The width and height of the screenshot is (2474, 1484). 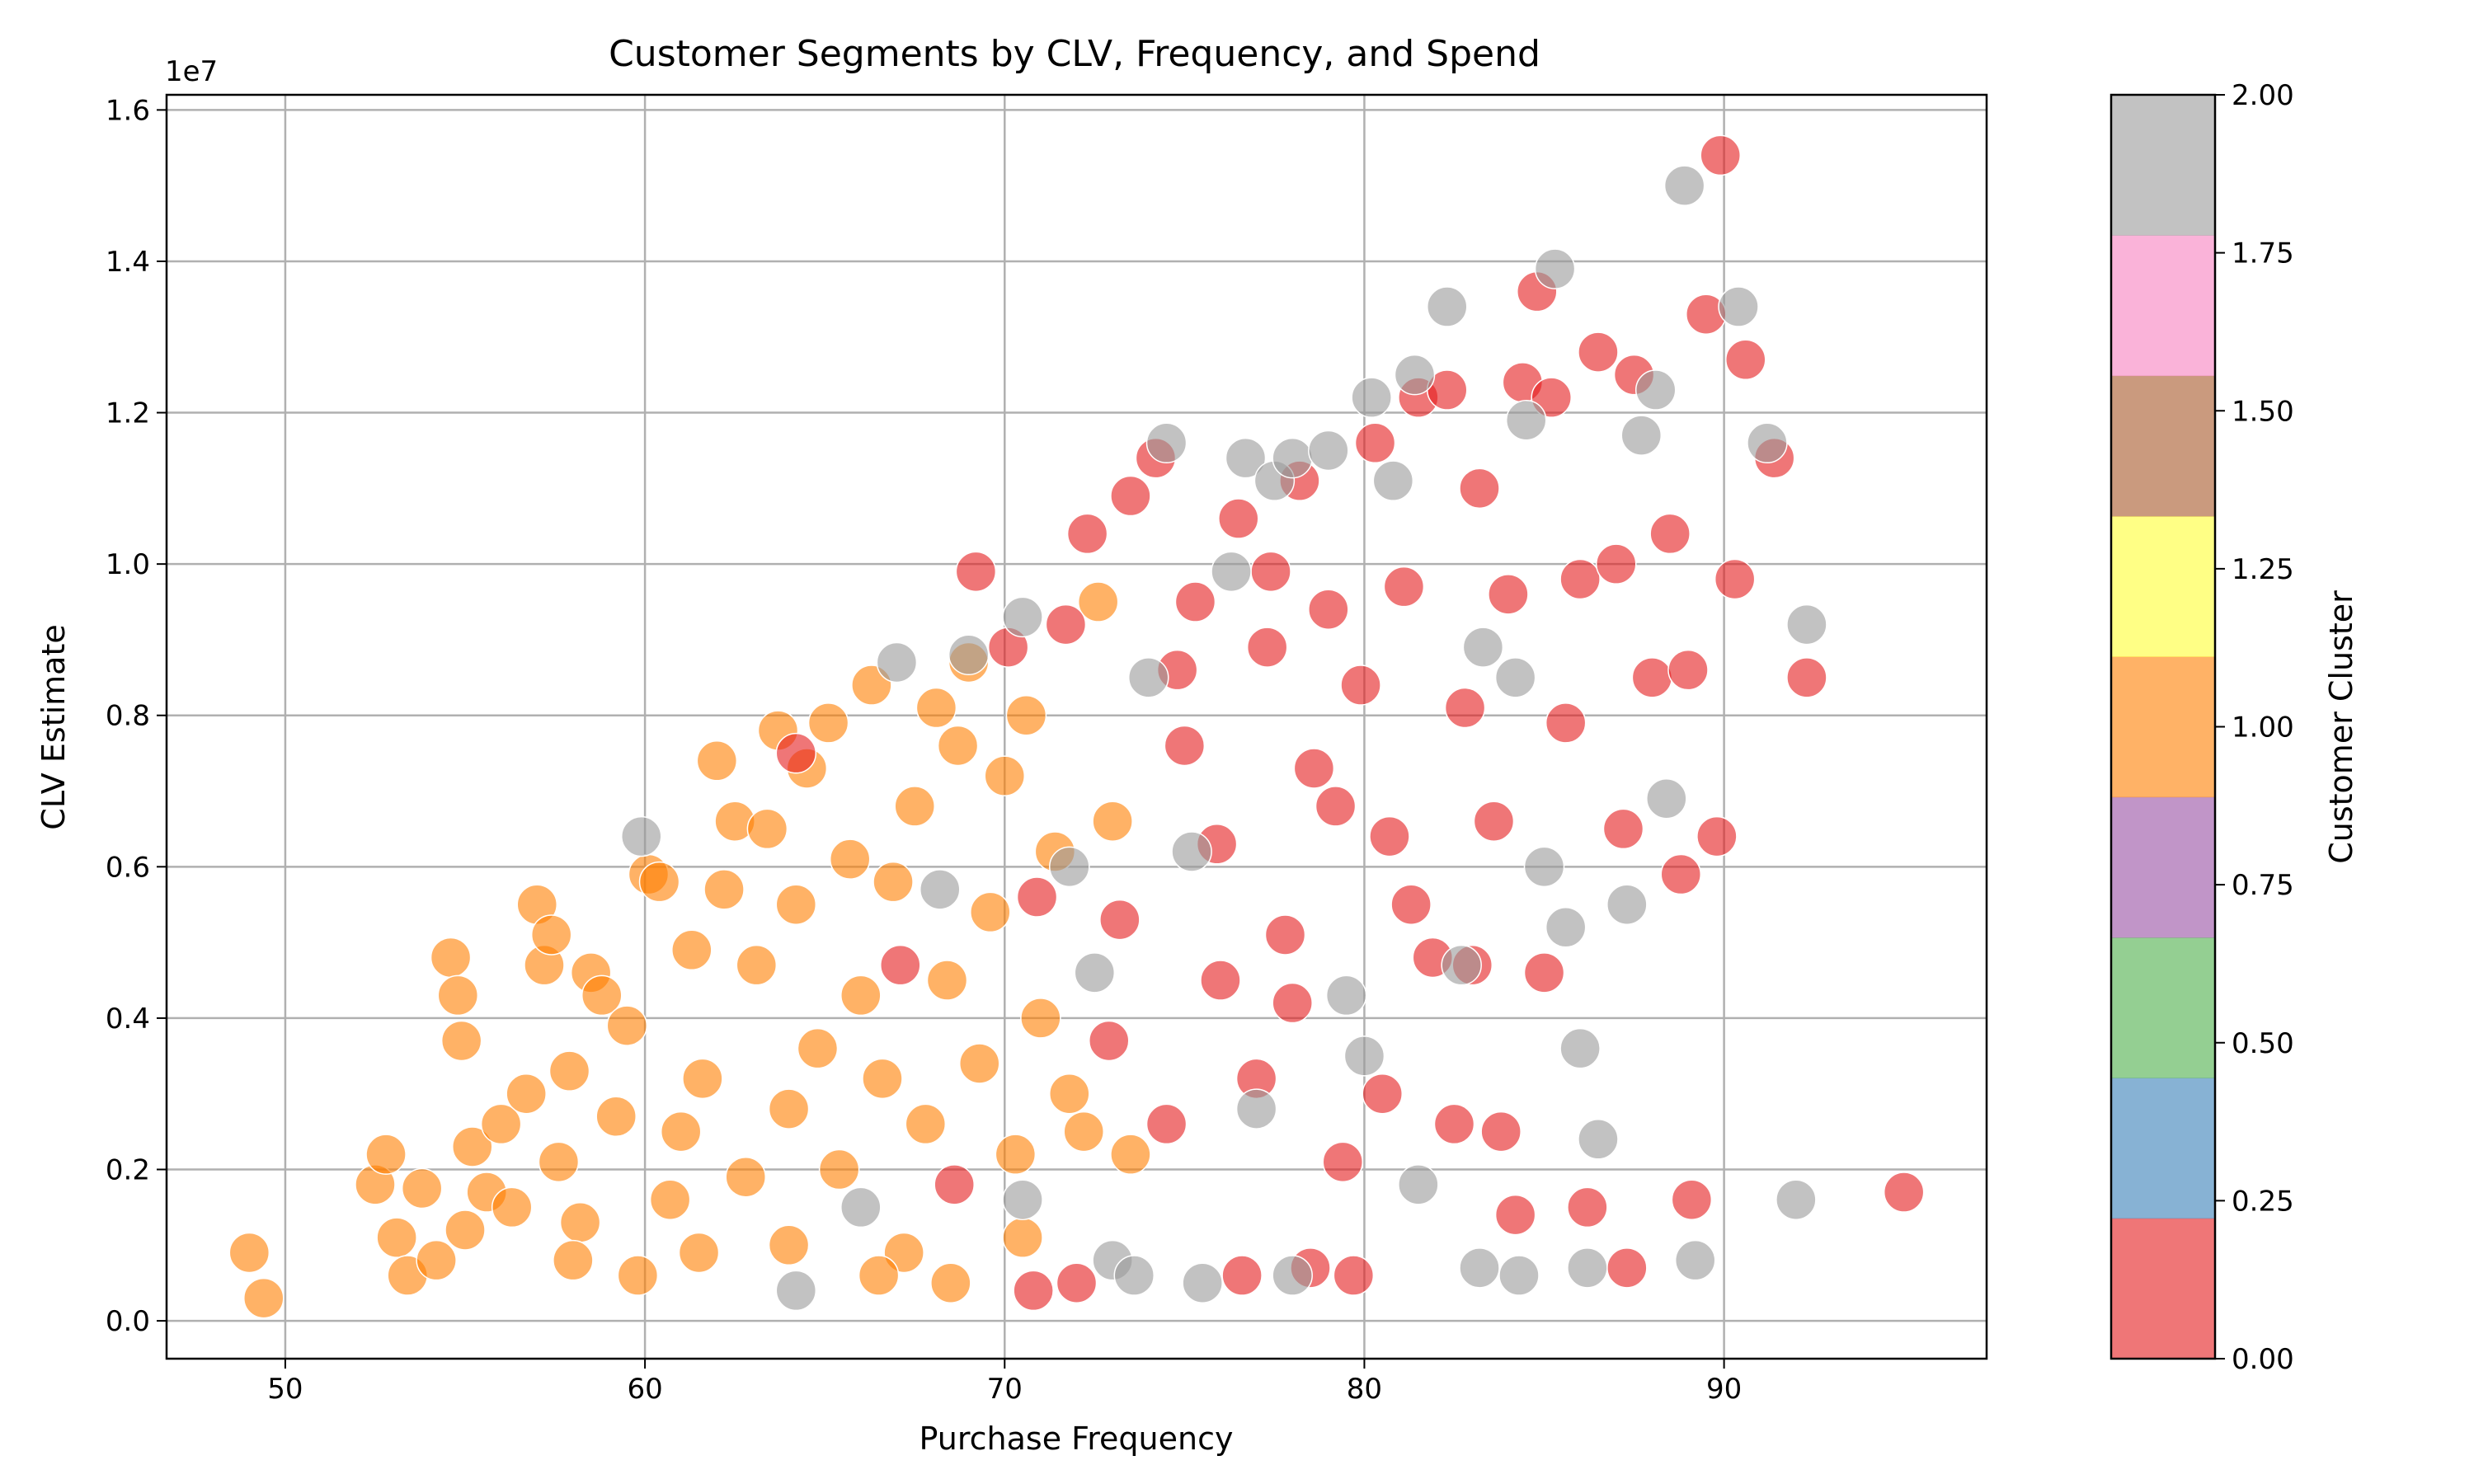 What do you see at coordinates (128, 1019) in the screenshot?
I see `y-tick-label: 0.4` at bounding box center [128, 1019].